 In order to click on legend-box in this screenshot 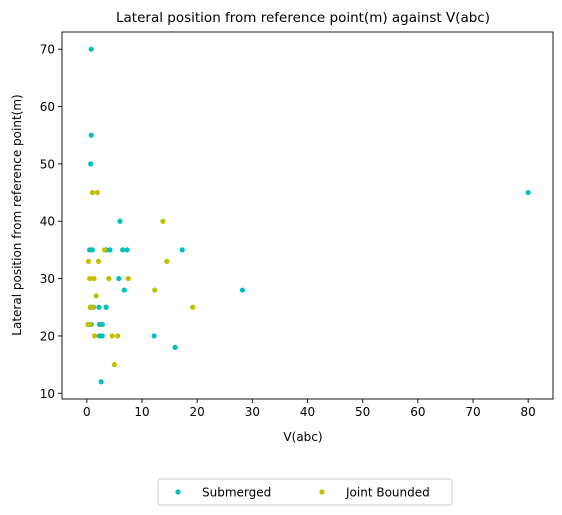, I will do `click(305, 492)`.